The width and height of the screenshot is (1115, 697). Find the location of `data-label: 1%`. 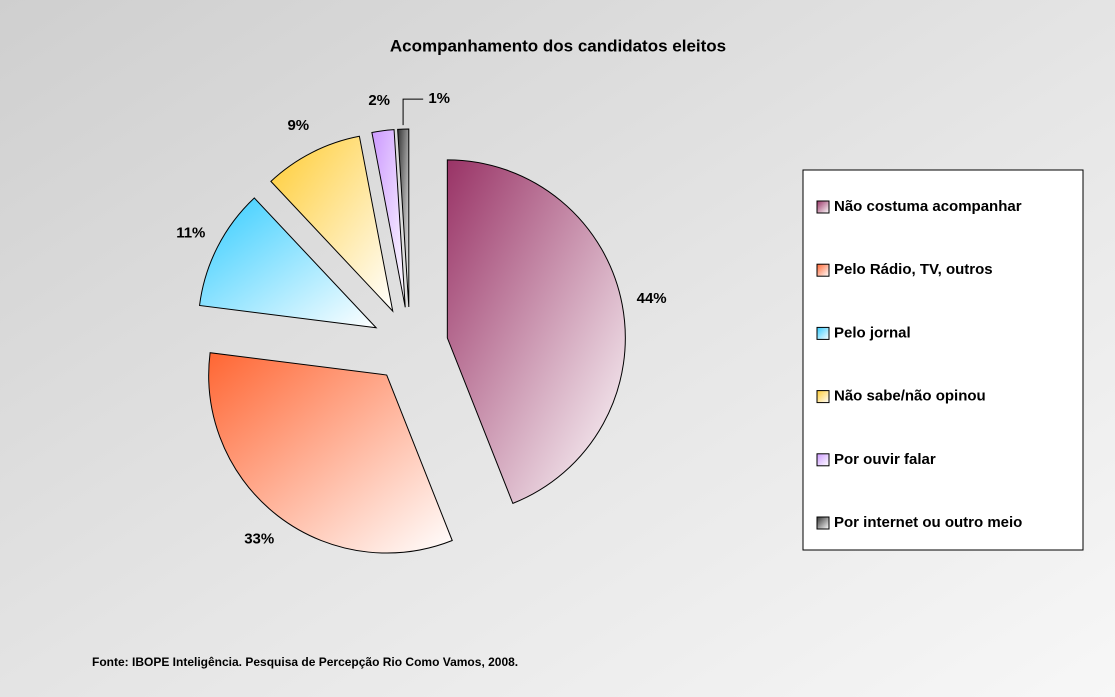

data-label: 1% is located at coordinates (439, 98).